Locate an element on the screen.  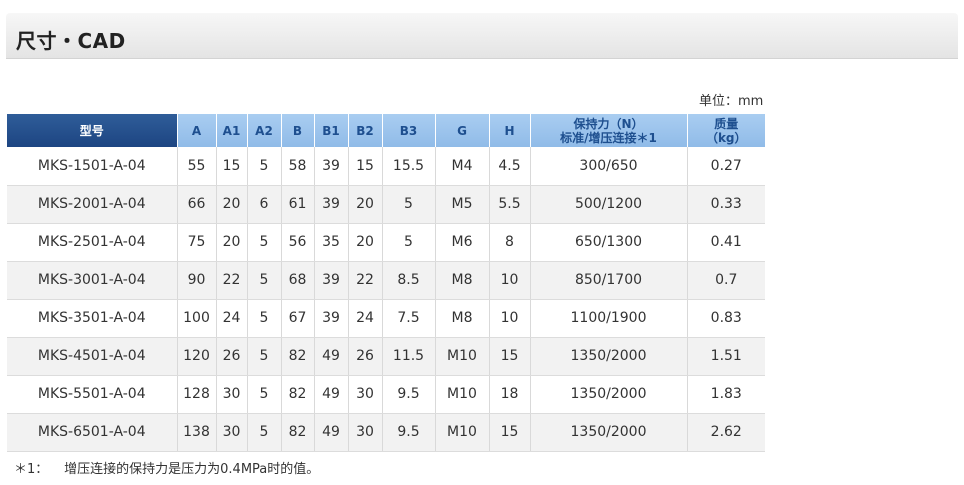
cell-b3: 7.5 is located at coordinates (409, 318).